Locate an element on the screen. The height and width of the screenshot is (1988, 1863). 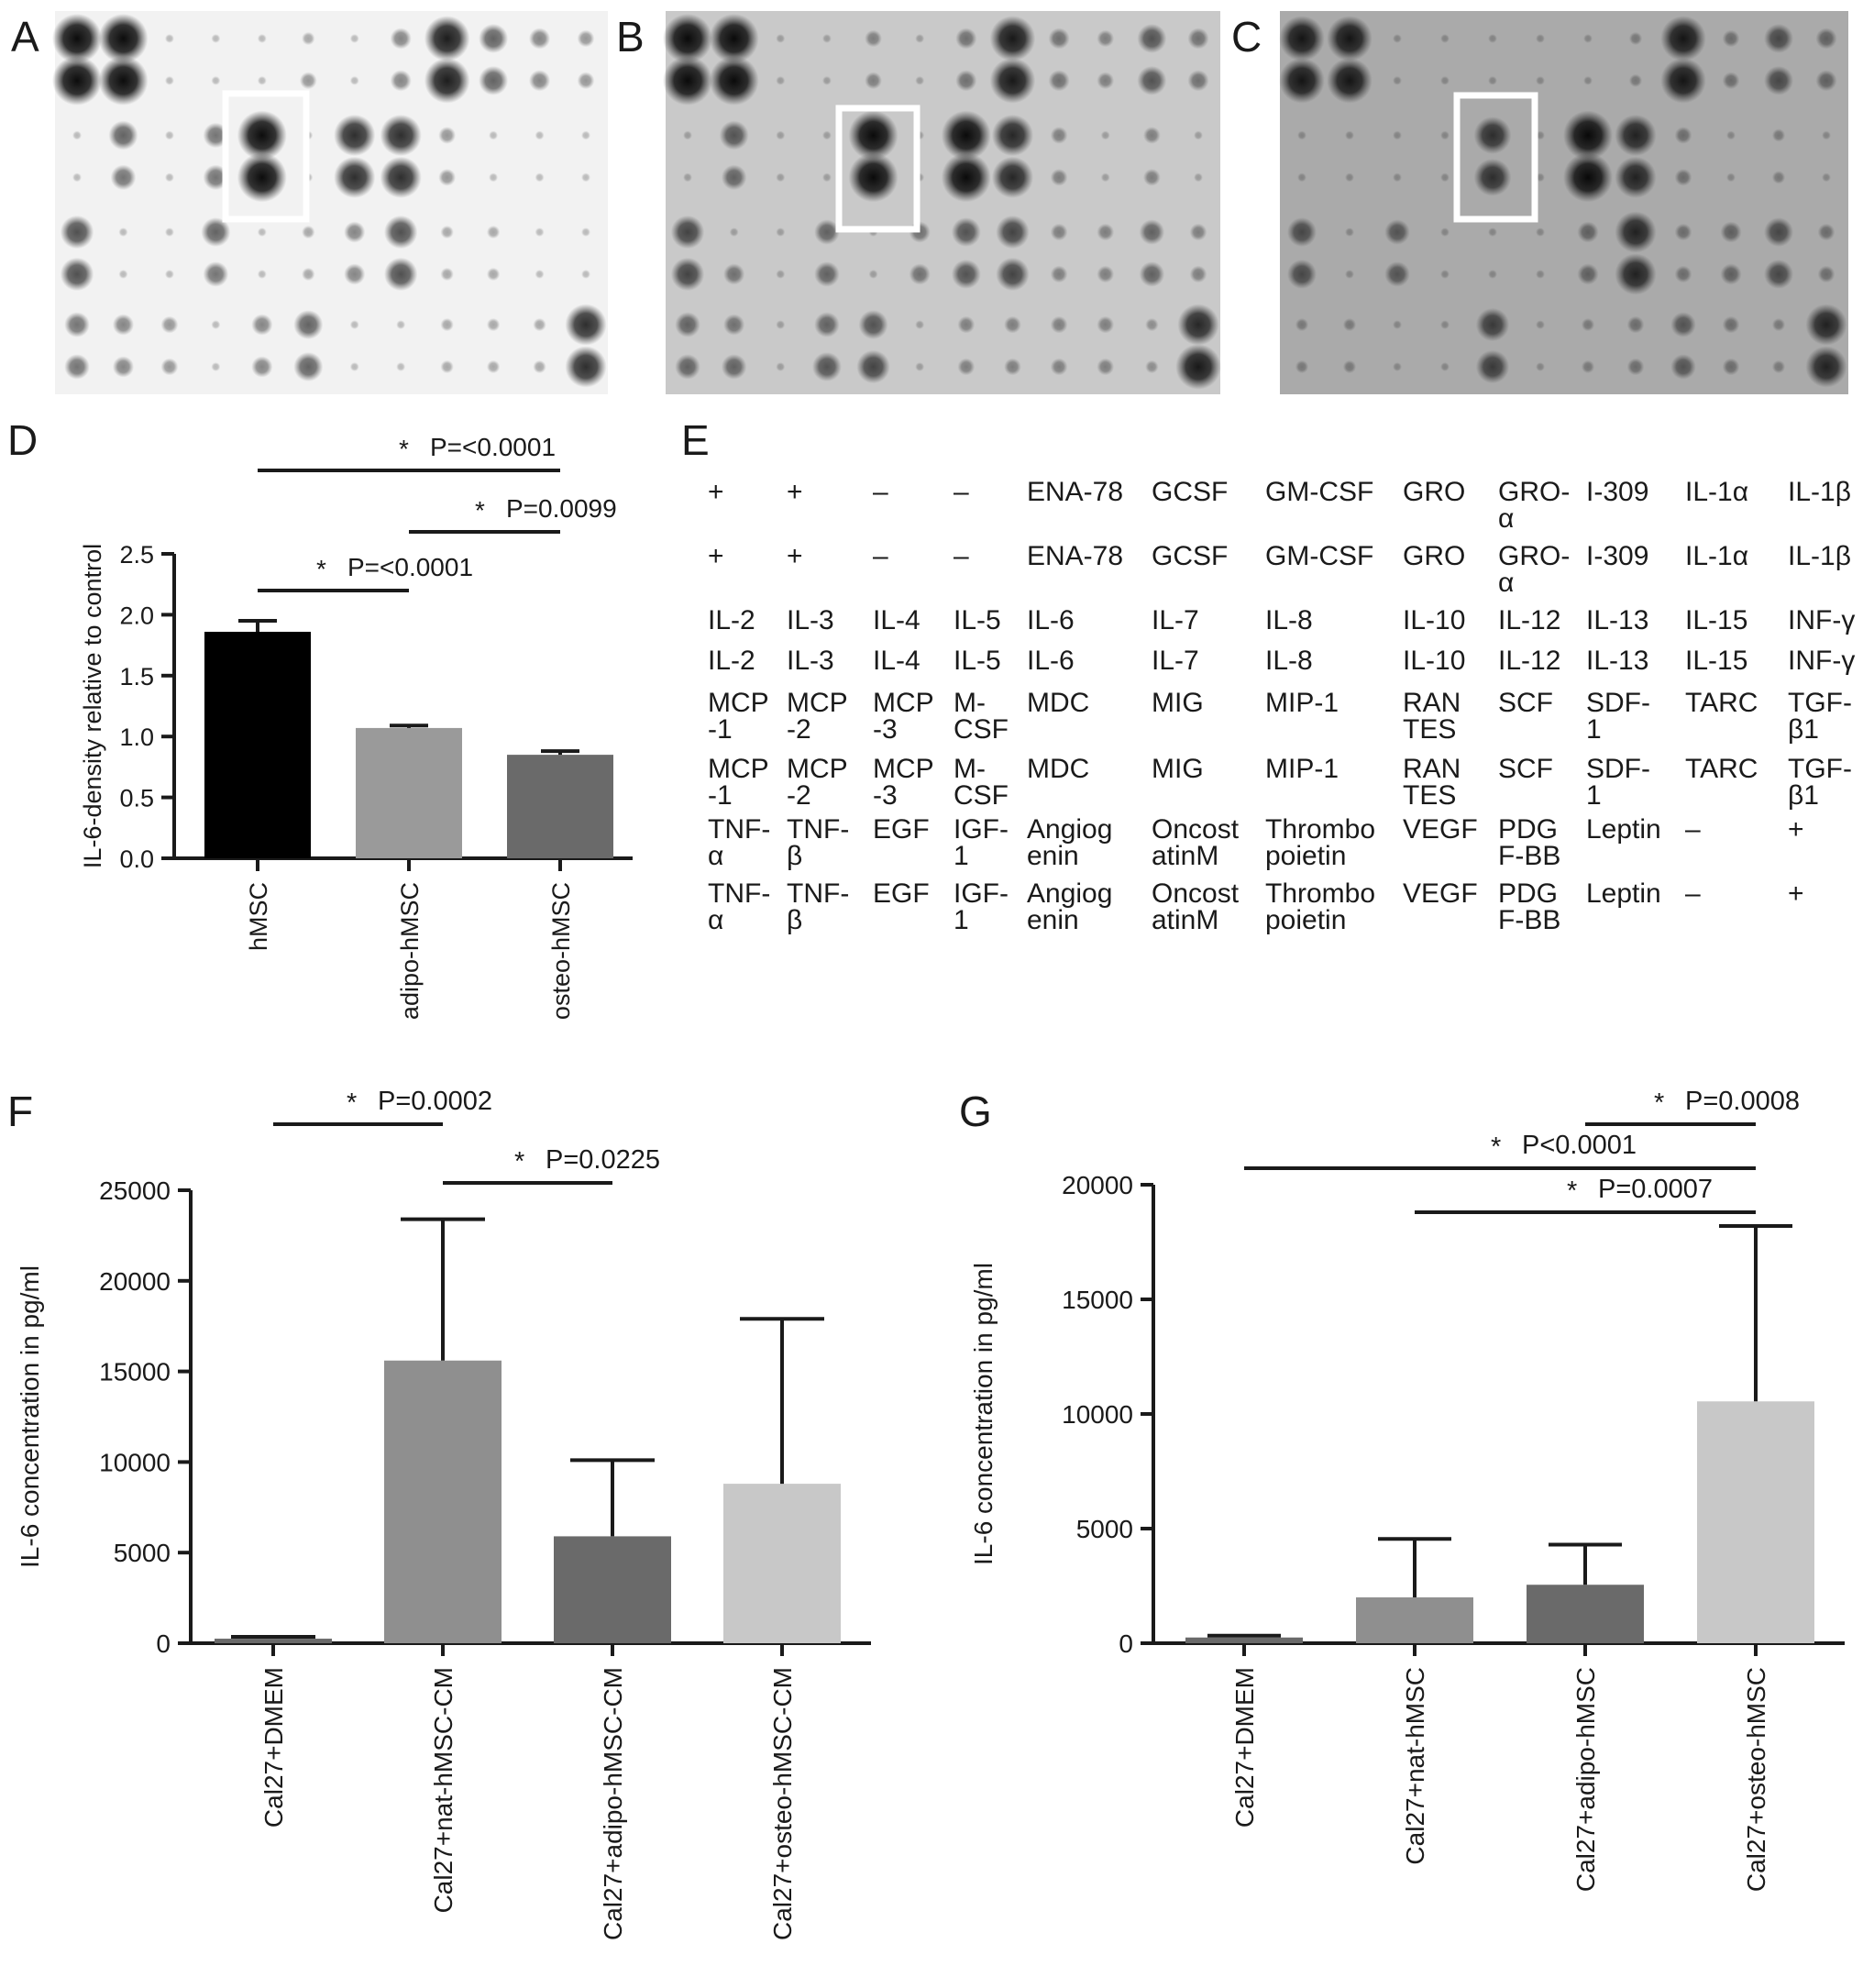
x-tick-label: Cal27+osteo-hMSC is located at coordinates (1756, 1780).